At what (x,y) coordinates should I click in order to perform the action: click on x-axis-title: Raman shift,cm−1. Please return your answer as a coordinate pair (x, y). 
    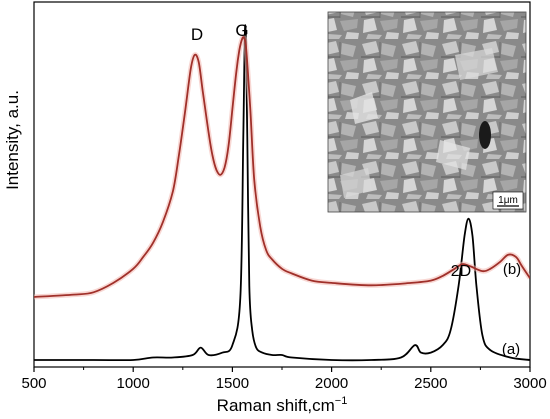
    Looking at the image, I should click on (282, 405).